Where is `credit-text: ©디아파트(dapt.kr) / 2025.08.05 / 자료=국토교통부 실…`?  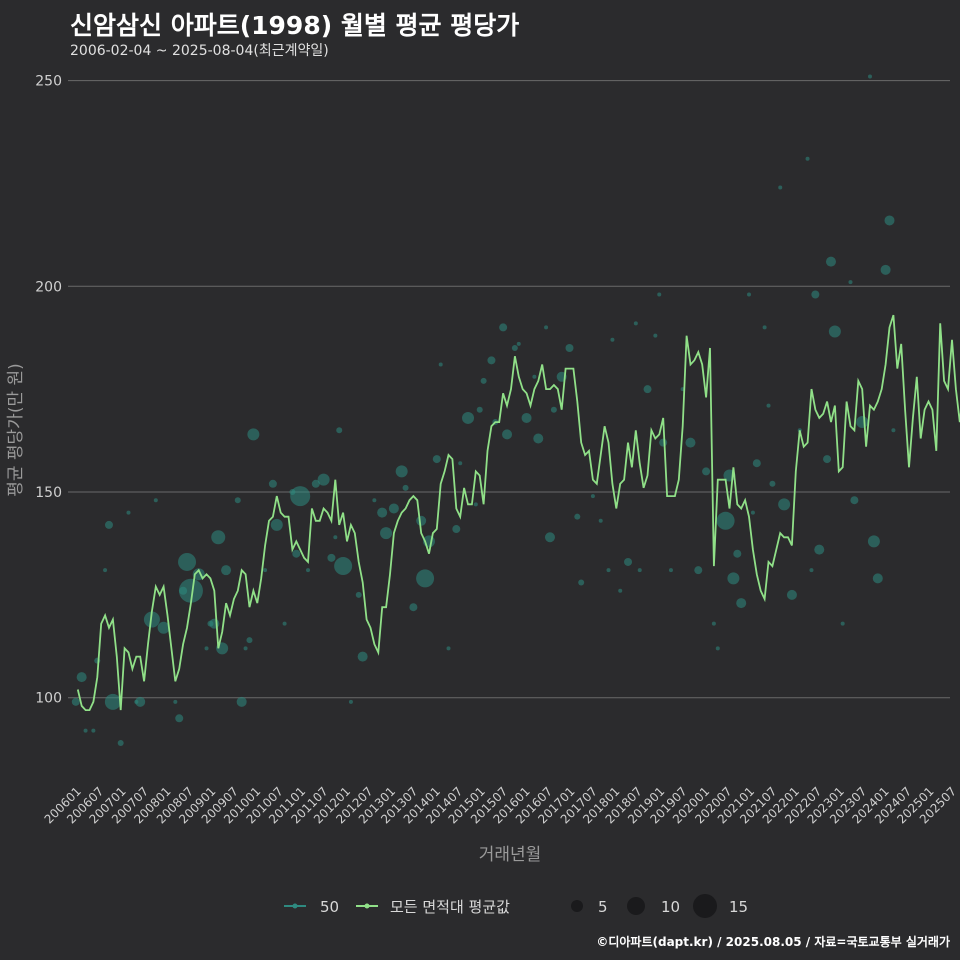 credit-text: ©디아파트(dapt.kr) / 2025.08.05 / 자료=국토교통부 실… is located at coordinates (773, 942).